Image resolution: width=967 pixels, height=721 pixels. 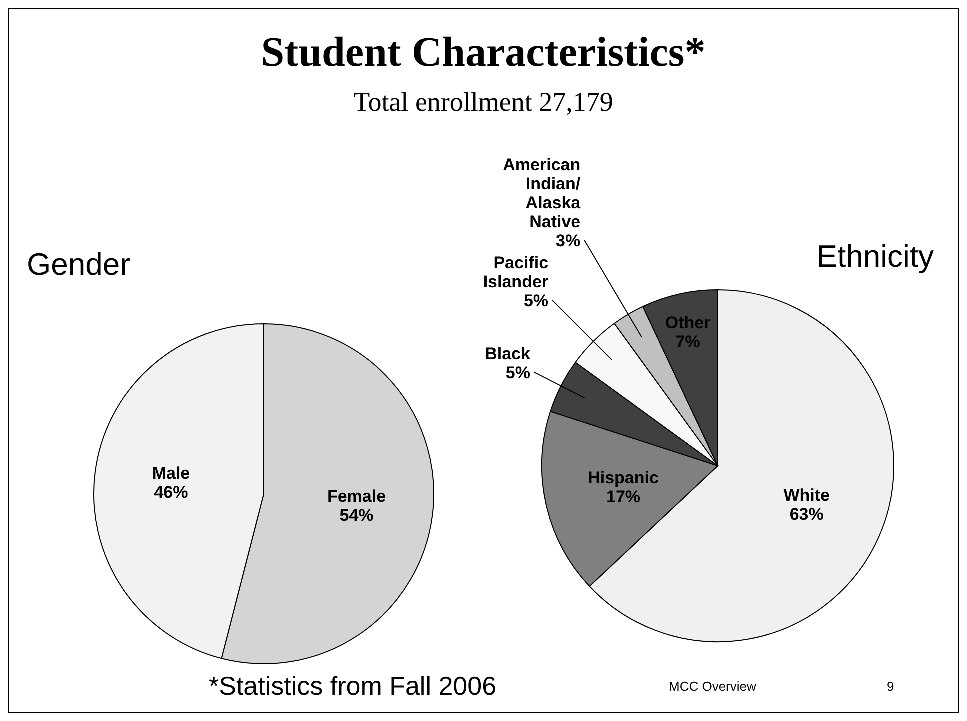 What do you see at coordinates (353, 686) in the screenshot?
I see `text: *Statistics from Fall 2006` at bounding box center [353, 686].